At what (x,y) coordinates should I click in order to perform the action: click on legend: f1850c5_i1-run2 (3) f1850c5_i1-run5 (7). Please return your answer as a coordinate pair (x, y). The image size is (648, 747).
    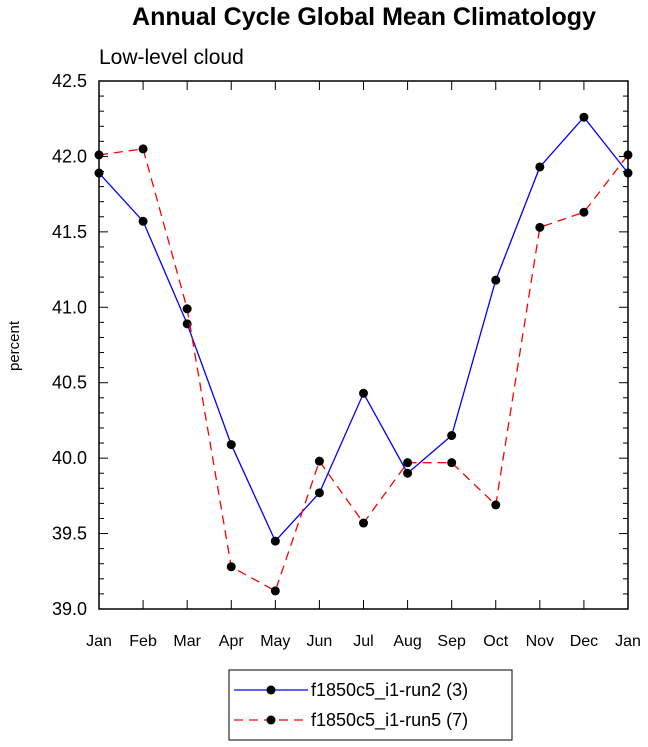
    Looking at the image, I should click on (370, 705).